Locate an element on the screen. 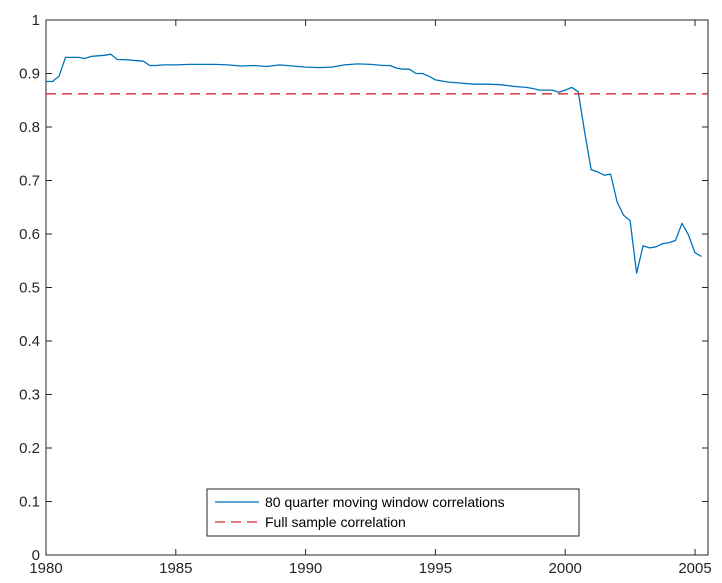 The image size is (722, 583). legend-label-full-sample: Full sample correlation is located at coordinates (335, 522).